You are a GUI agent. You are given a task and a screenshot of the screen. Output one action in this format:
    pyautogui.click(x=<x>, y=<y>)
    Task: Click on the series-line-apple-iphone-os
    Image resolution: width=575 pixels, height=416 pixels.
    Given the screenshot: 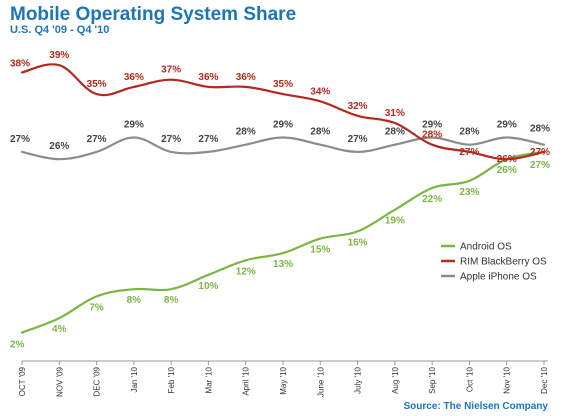 What is the action you would take?
    pyautogui.click(x=283, y=148)
    